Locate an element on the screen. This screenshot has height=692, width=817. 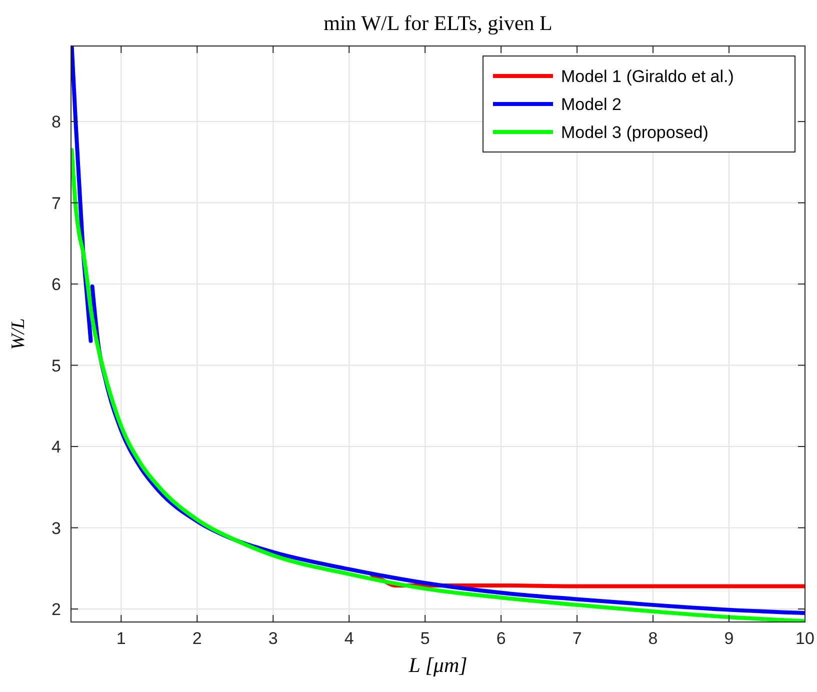
x-tick-label: 9 is located at coordinates (729, 638).